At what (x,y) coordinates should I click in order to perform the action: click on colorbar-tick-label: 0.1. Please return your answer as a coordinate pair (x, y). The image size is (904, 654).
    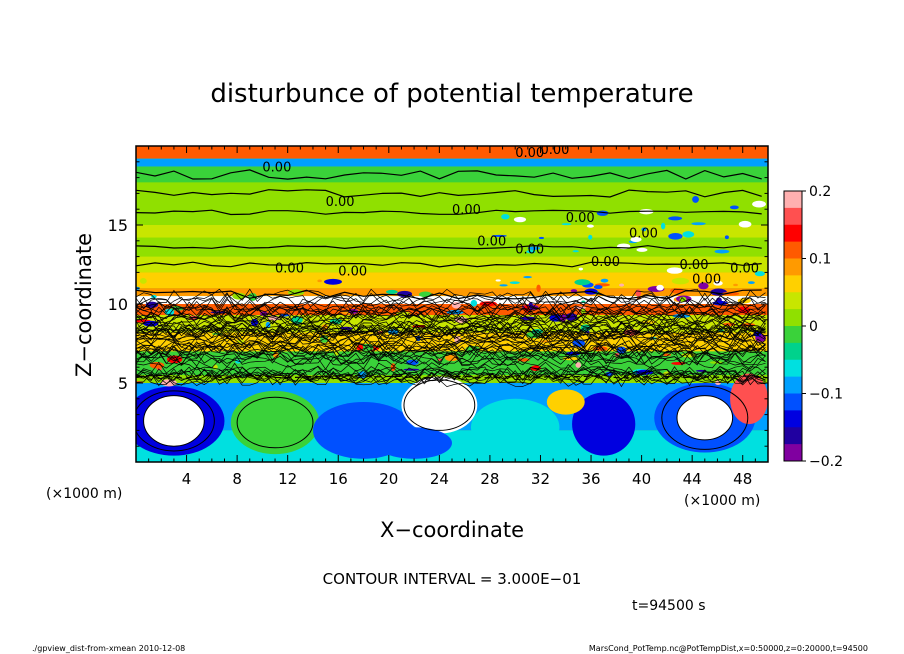
    Looking at the image, I should click on (820, 260).